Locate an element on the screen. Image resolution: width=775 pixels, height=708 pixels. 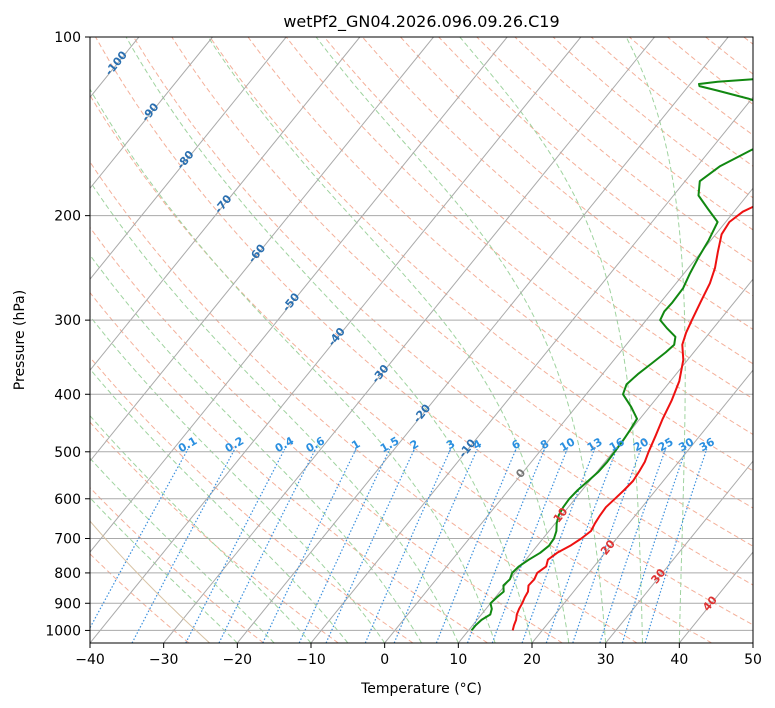
outer-arc-line is located at coordinates (150, 581).